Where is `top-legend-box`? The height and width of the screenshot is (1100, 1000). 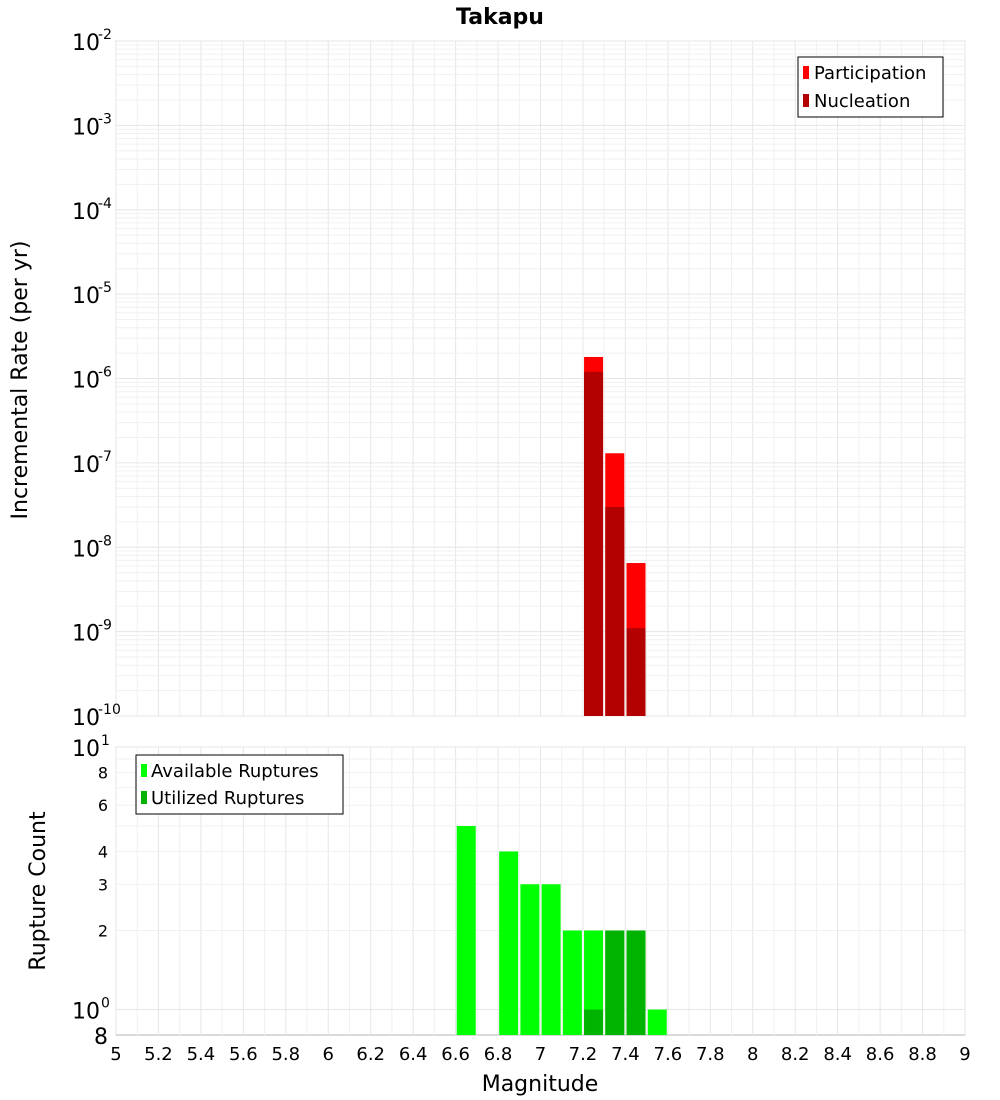
top-legend-box is located at coordinates (870, 87).